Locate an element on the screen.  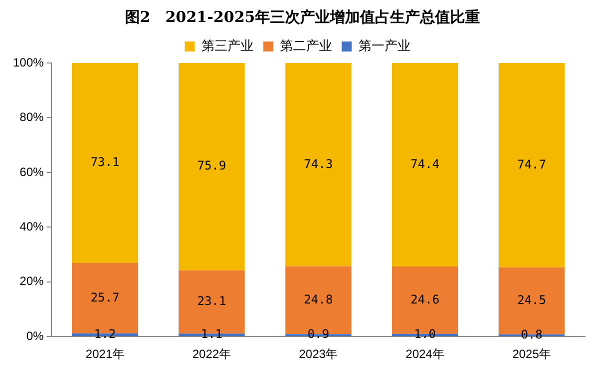
x-tick-label: 2022年 is located at coordinates (212, 354).